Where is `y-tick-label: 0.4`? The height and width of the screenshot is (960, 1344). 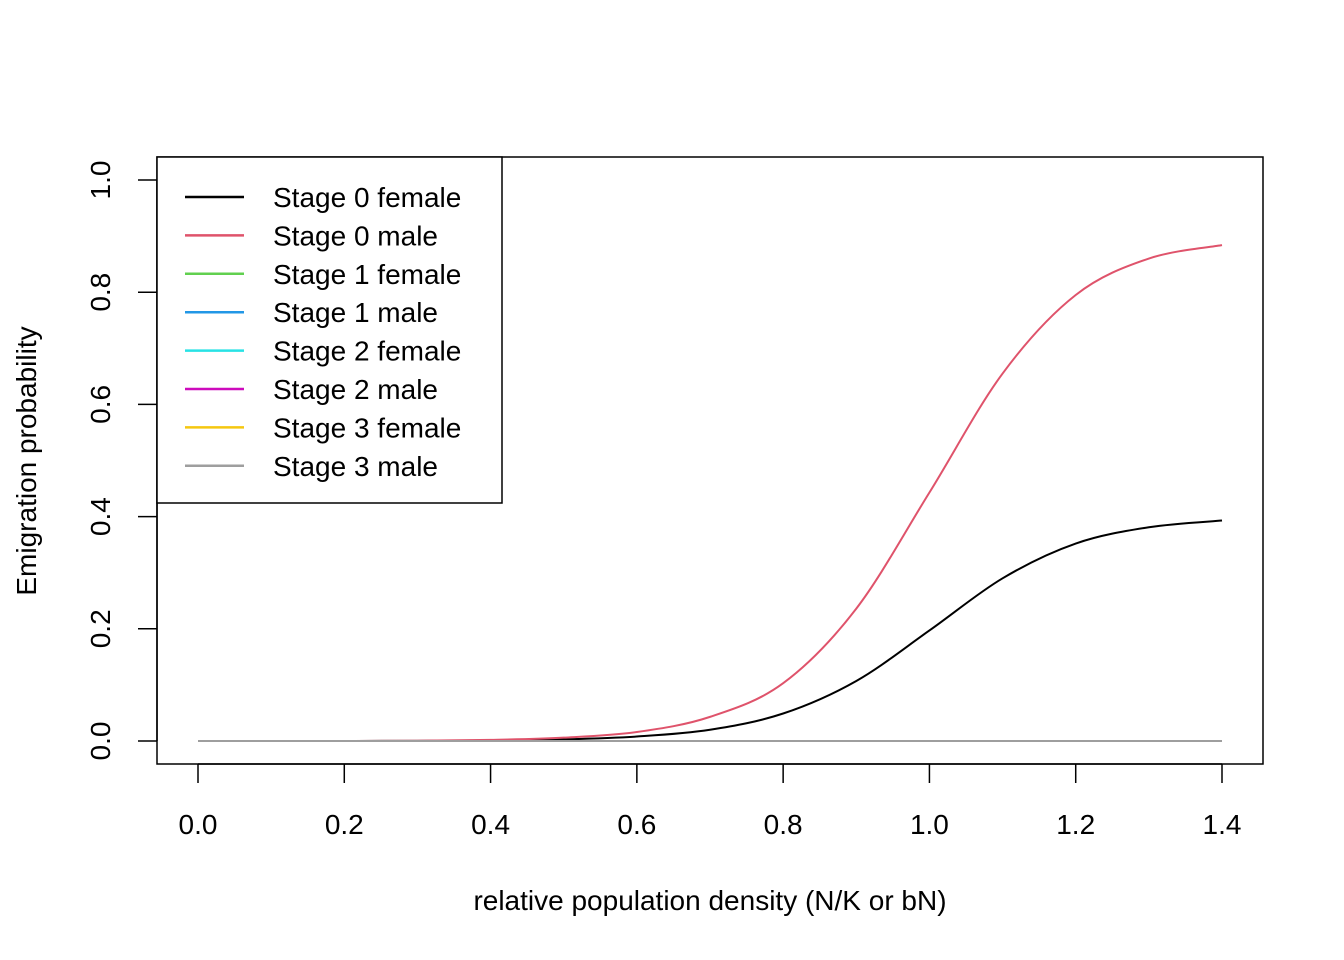 y-tick-label: 0.4 is located at coordinates (100, 516).